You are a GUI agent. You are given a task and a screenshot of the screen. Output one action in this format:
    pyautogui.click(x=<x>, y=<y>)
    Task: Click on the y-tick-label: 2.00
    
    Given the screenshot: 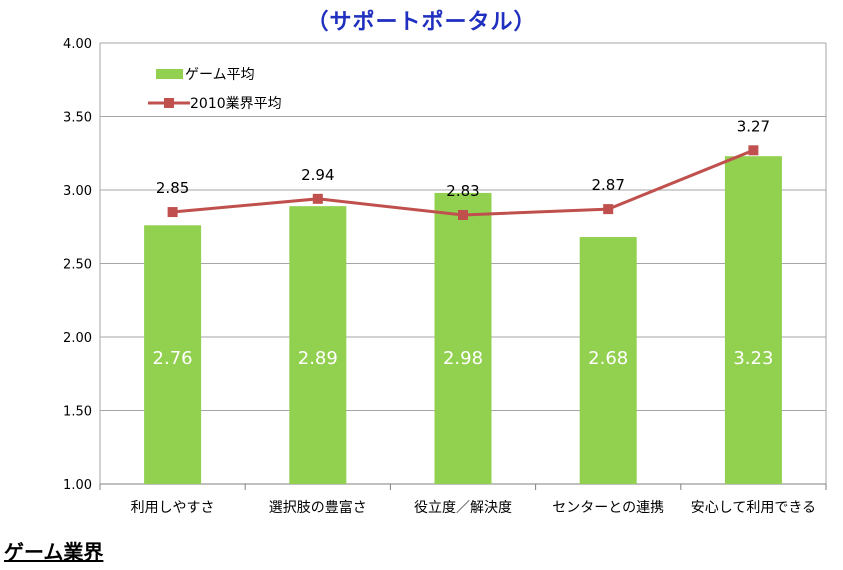 What is the action you would take?
    pyautogui.click(x=77, y=338)
    